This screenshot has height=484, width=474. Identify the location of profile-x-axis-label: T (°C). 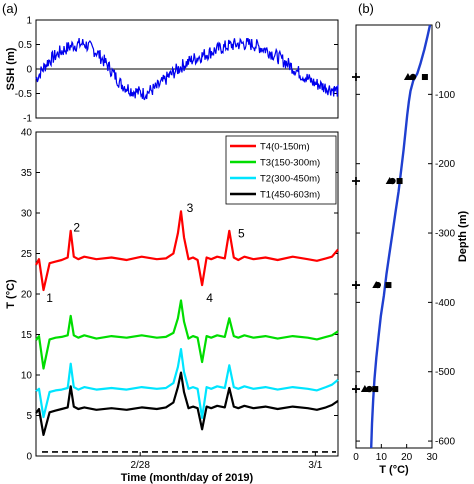
(394, 470).